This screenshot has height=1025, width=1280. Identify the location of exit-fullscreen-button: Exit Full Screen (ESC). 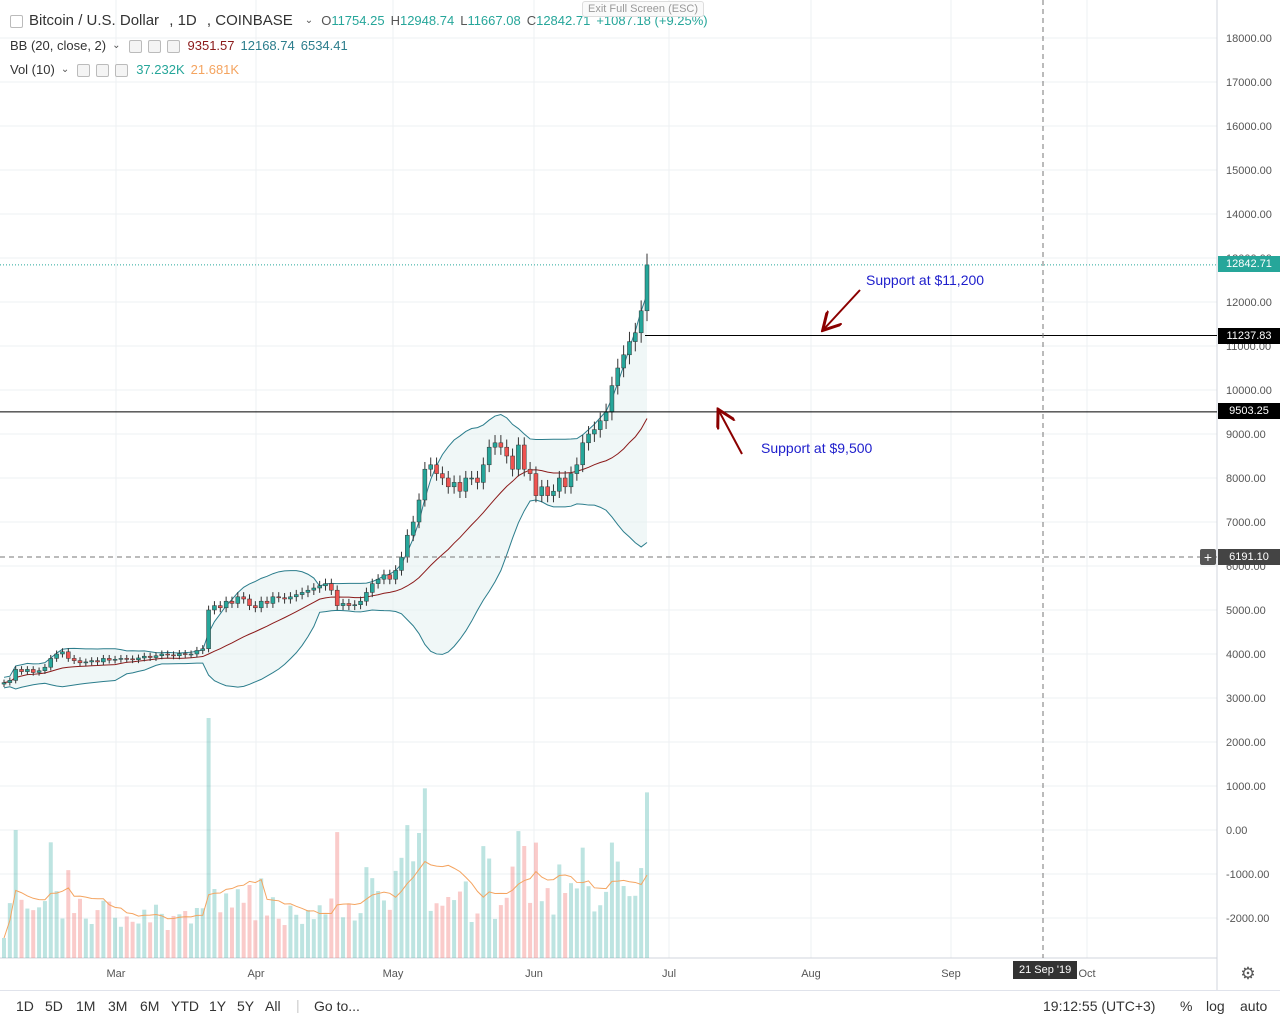
(643, 9).